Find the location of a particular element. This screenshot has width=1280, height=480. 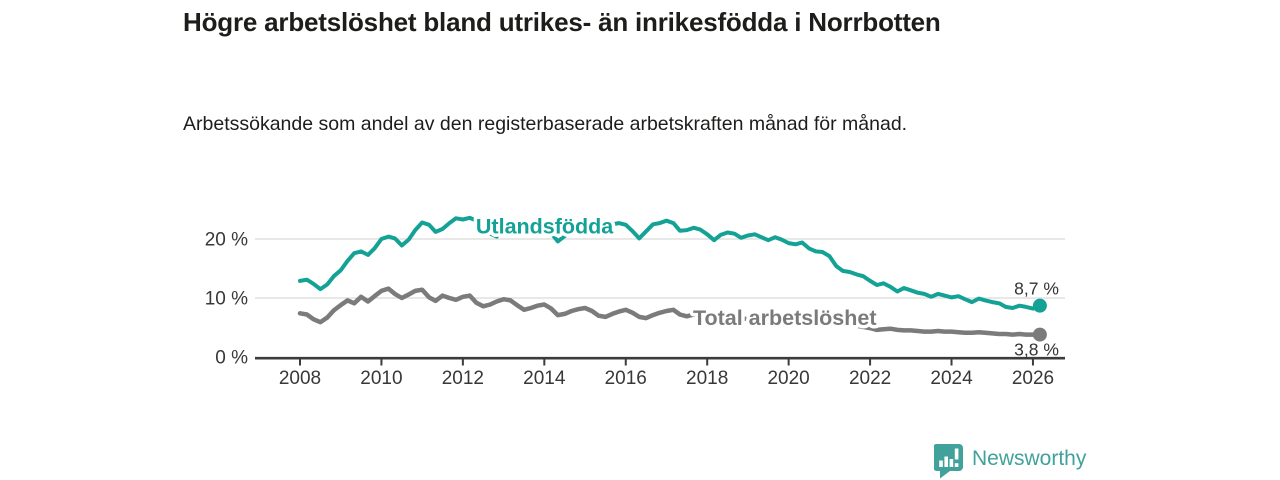

series-end-value-0: 8,7 % is located at coordinates (1036, 289).